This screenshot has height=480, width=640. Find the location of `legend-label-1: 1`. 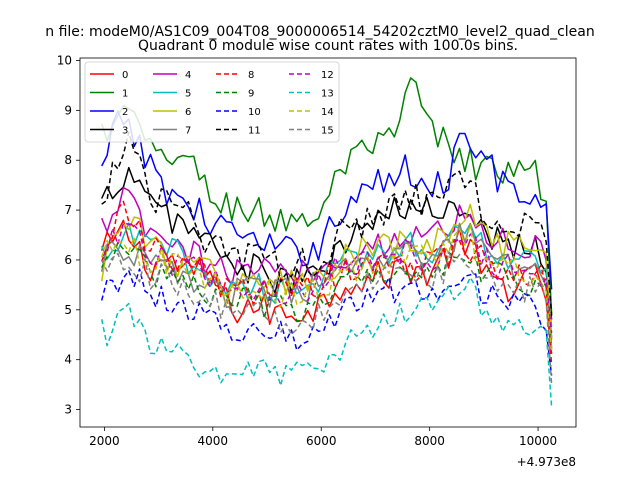

legend-label-1: 1 is located at coordinates (125, 94).